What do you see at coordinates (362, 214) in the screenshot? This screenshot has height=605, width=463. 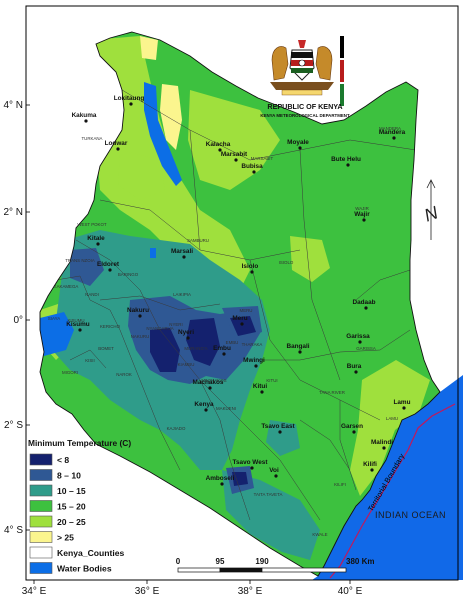 I see `town-label: Wajir` at bounding box center [362, 214].